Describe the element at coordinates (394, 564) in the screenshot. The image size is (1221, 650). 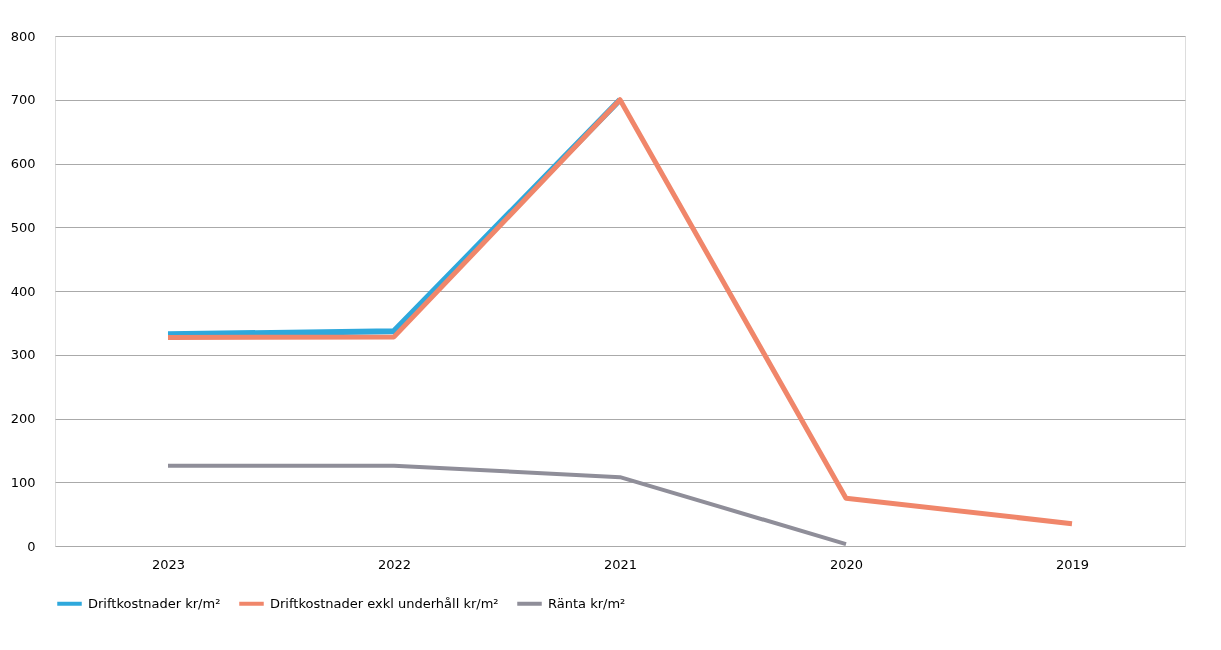
I see `x-tick-label: 2022` at that location.